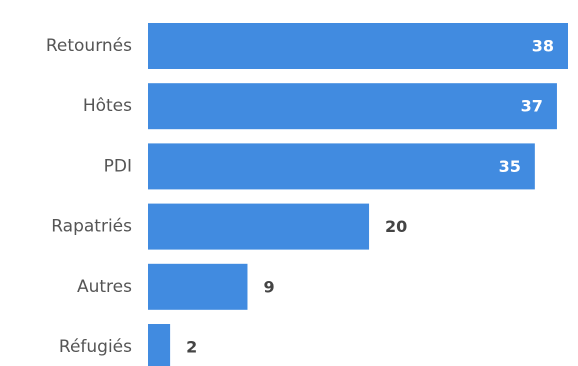  I want to click on bar-autres, so click(198, 286).